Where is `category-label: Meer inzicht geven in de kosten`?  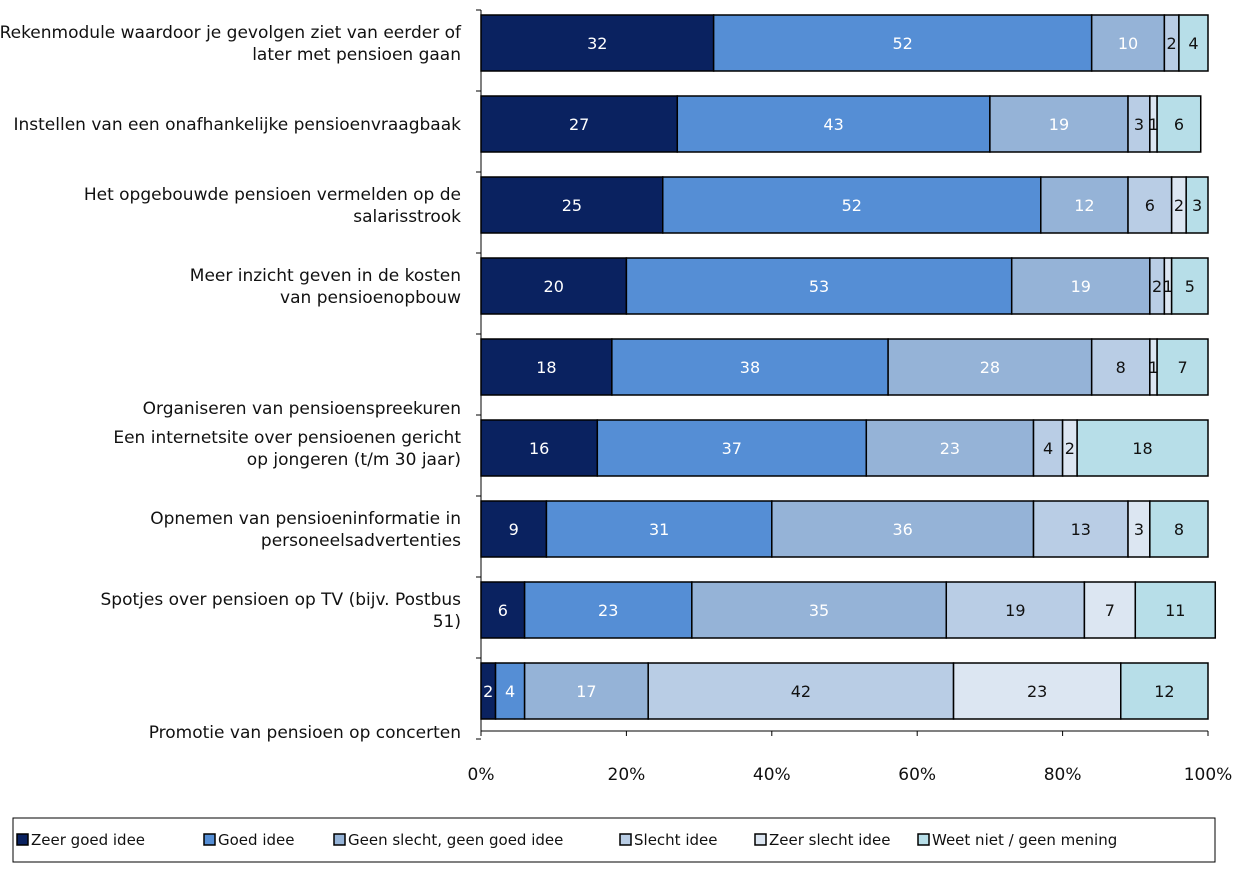
category-label: Meer inzicht geven in de kosten is located at coordinates (325, 276).